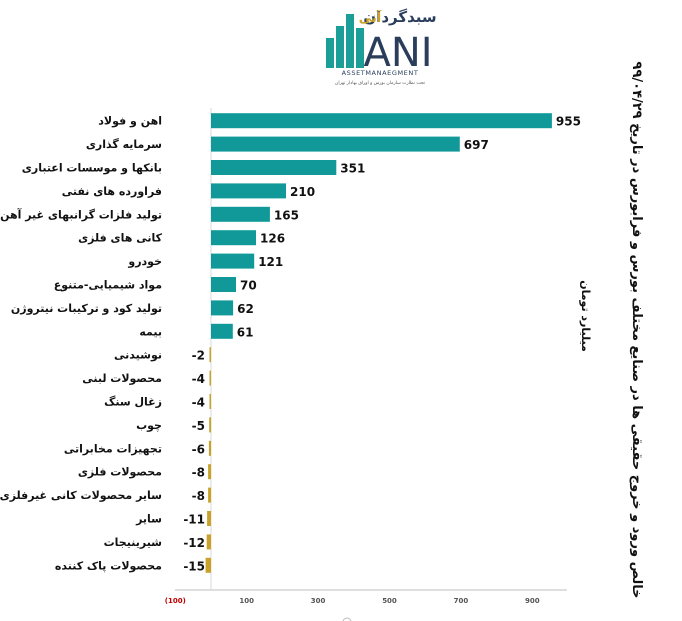  I want to click on x-tick-label: 100, so click(246, 601).